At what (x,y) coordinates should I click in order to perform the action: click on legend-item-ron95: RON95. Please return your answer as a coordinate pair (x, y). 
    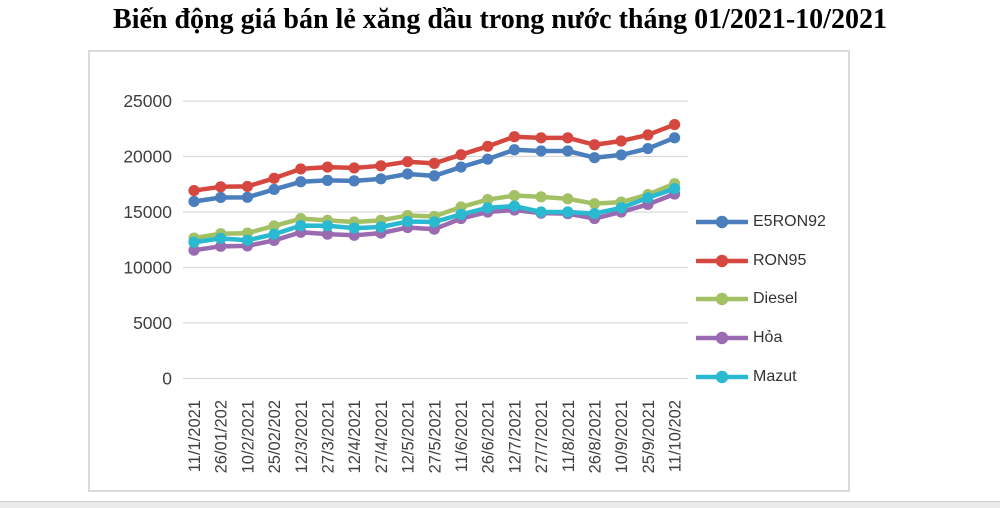
    Looking at the image, I should click on (776, 261).